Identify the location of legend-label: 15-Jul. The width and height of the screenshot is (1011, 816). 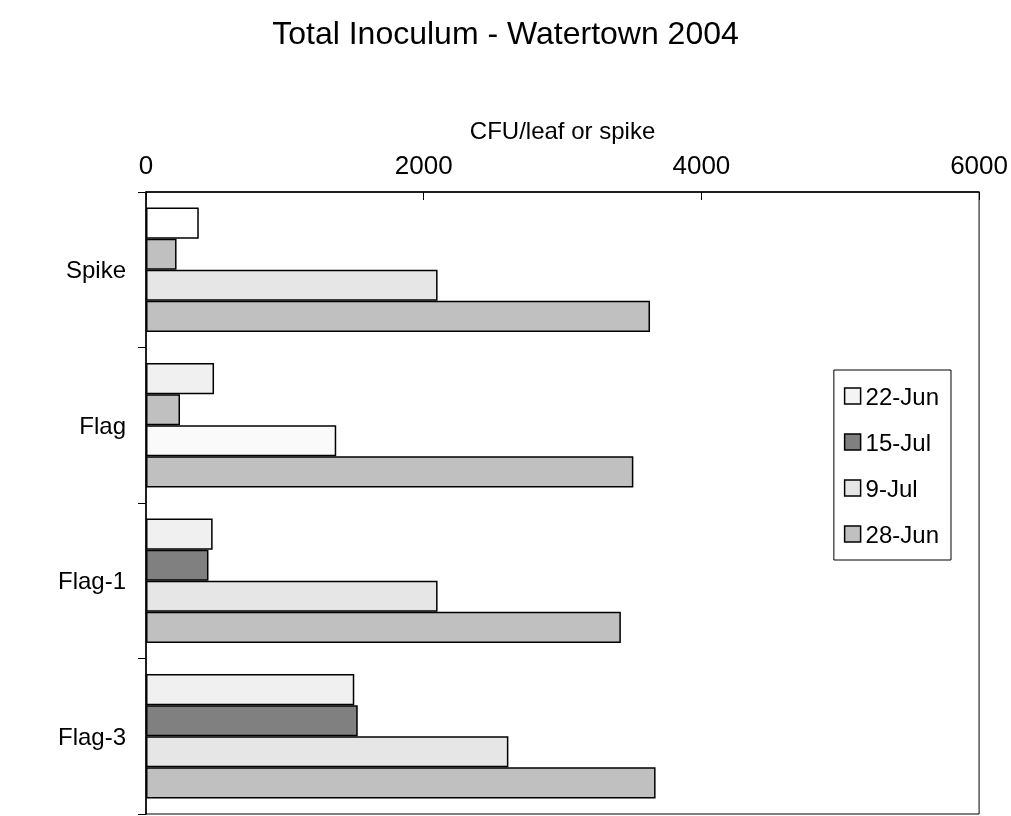
(898, 442).